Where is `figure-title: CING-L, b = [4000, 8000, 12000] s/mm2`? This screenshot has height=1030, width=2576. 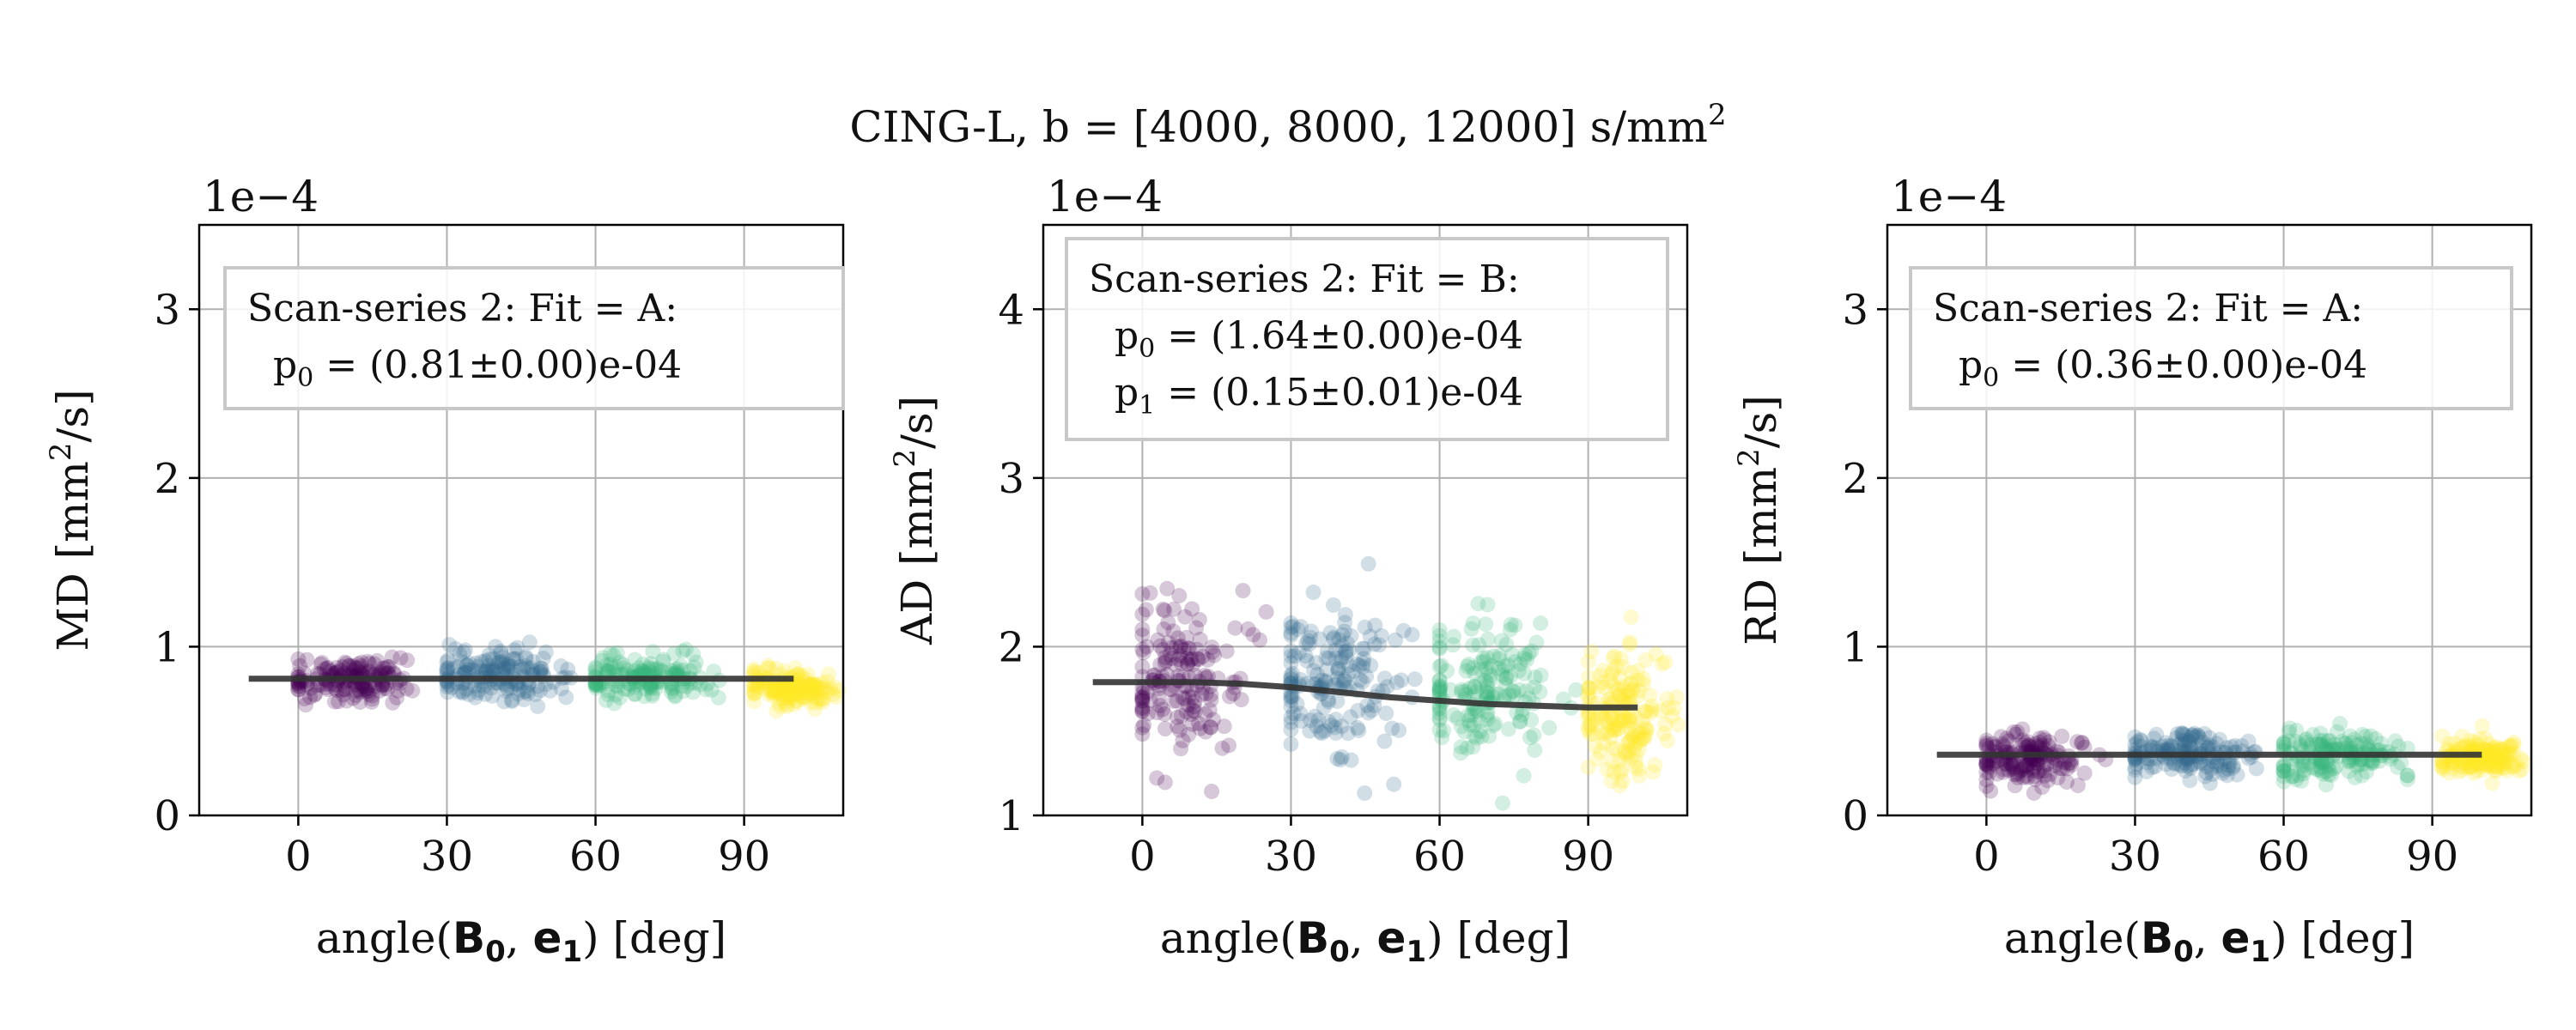 figure-title: CING-L, b = [4000, 8000, 12000] s/mm2 is located at coordinates (1287, 125).